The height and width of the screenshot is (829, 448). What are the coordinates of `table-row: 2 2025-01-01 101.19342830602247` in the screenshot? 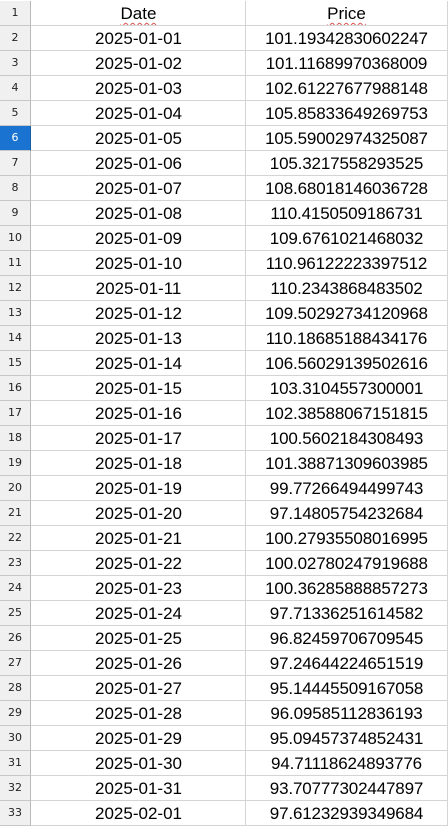 It's located at (224, 38).